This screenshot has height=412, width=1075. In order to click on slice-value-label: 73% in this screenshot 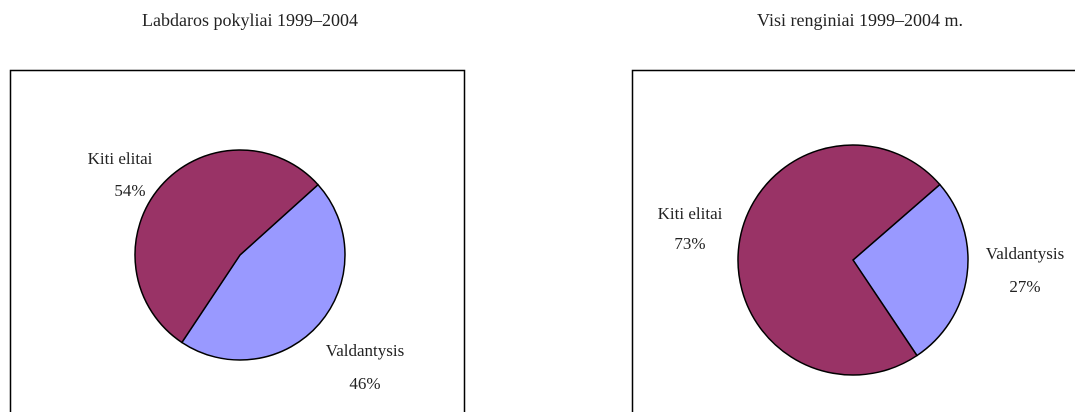, I will do `click(689, 243)`.